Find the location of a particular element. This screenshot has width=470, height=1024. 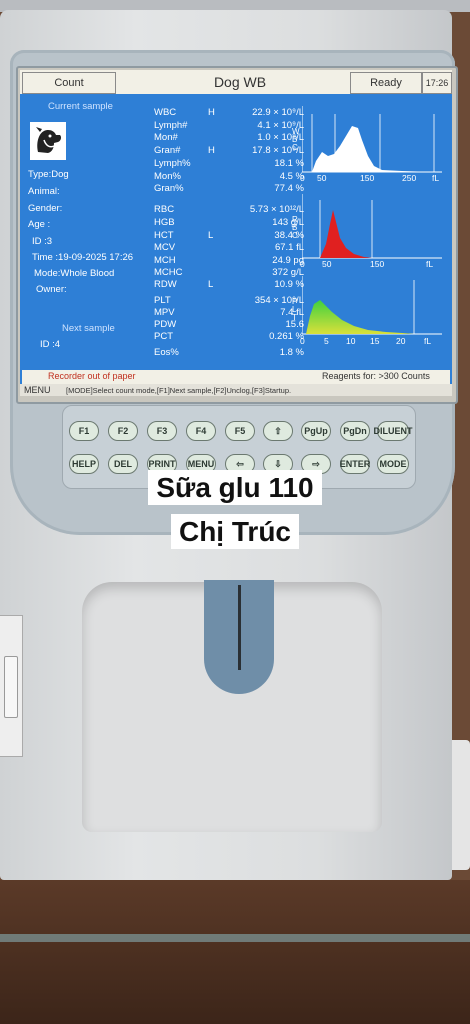

plt-histogram is located at coordinates (372, 305).